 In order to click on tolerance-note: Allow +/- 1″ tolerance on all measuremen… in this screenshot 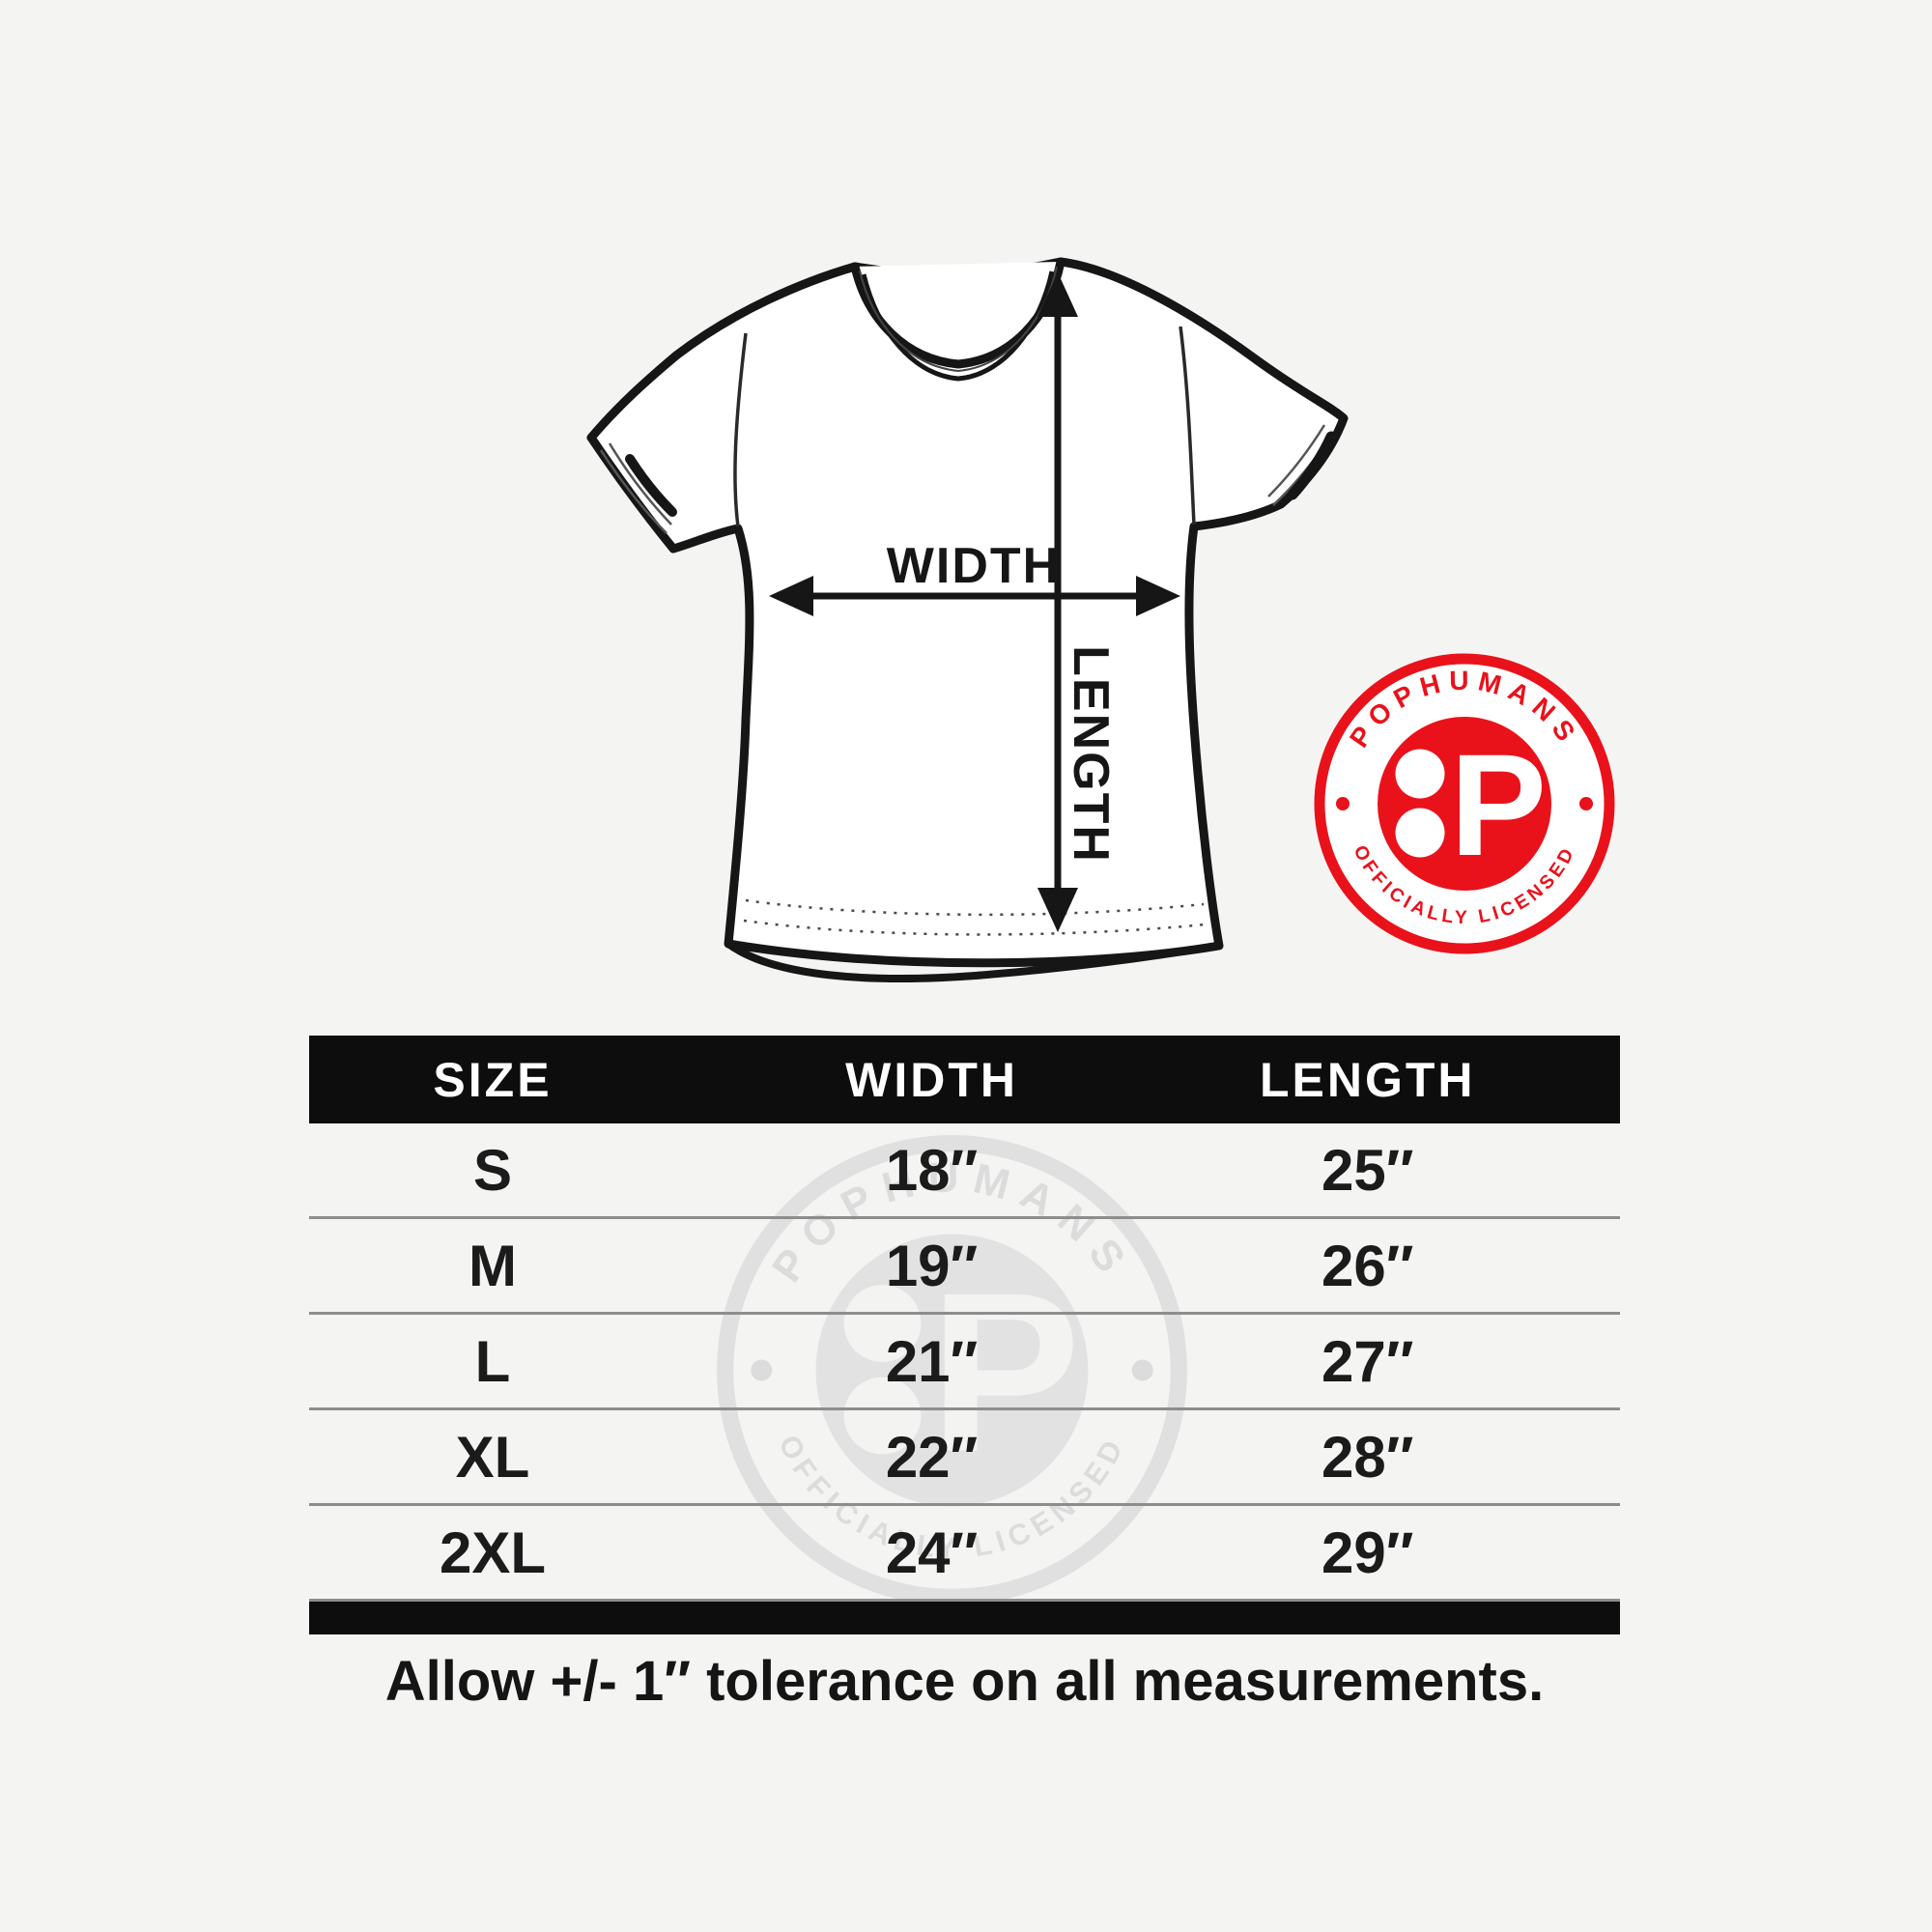, I will do `click(964, 1681)`.